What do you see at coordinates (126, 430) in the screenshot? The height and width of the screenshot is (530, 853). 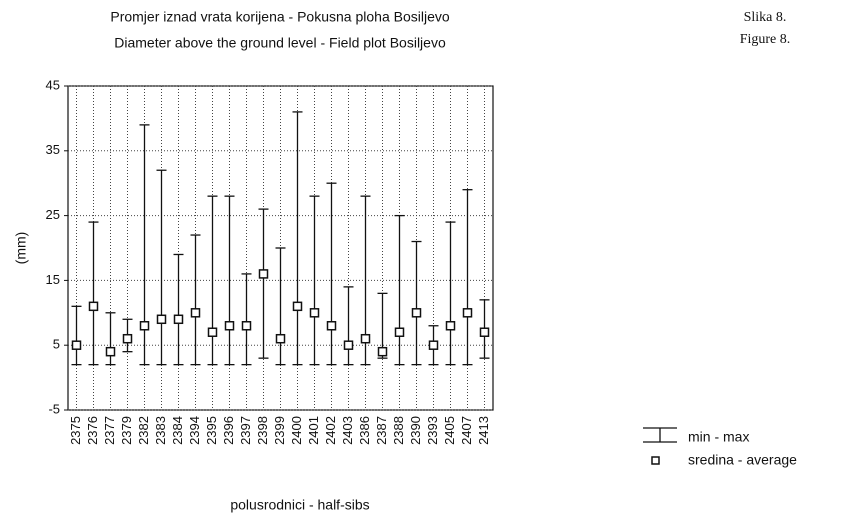 I see `x-tick-label: 2379` at bounding box center [126, 430].